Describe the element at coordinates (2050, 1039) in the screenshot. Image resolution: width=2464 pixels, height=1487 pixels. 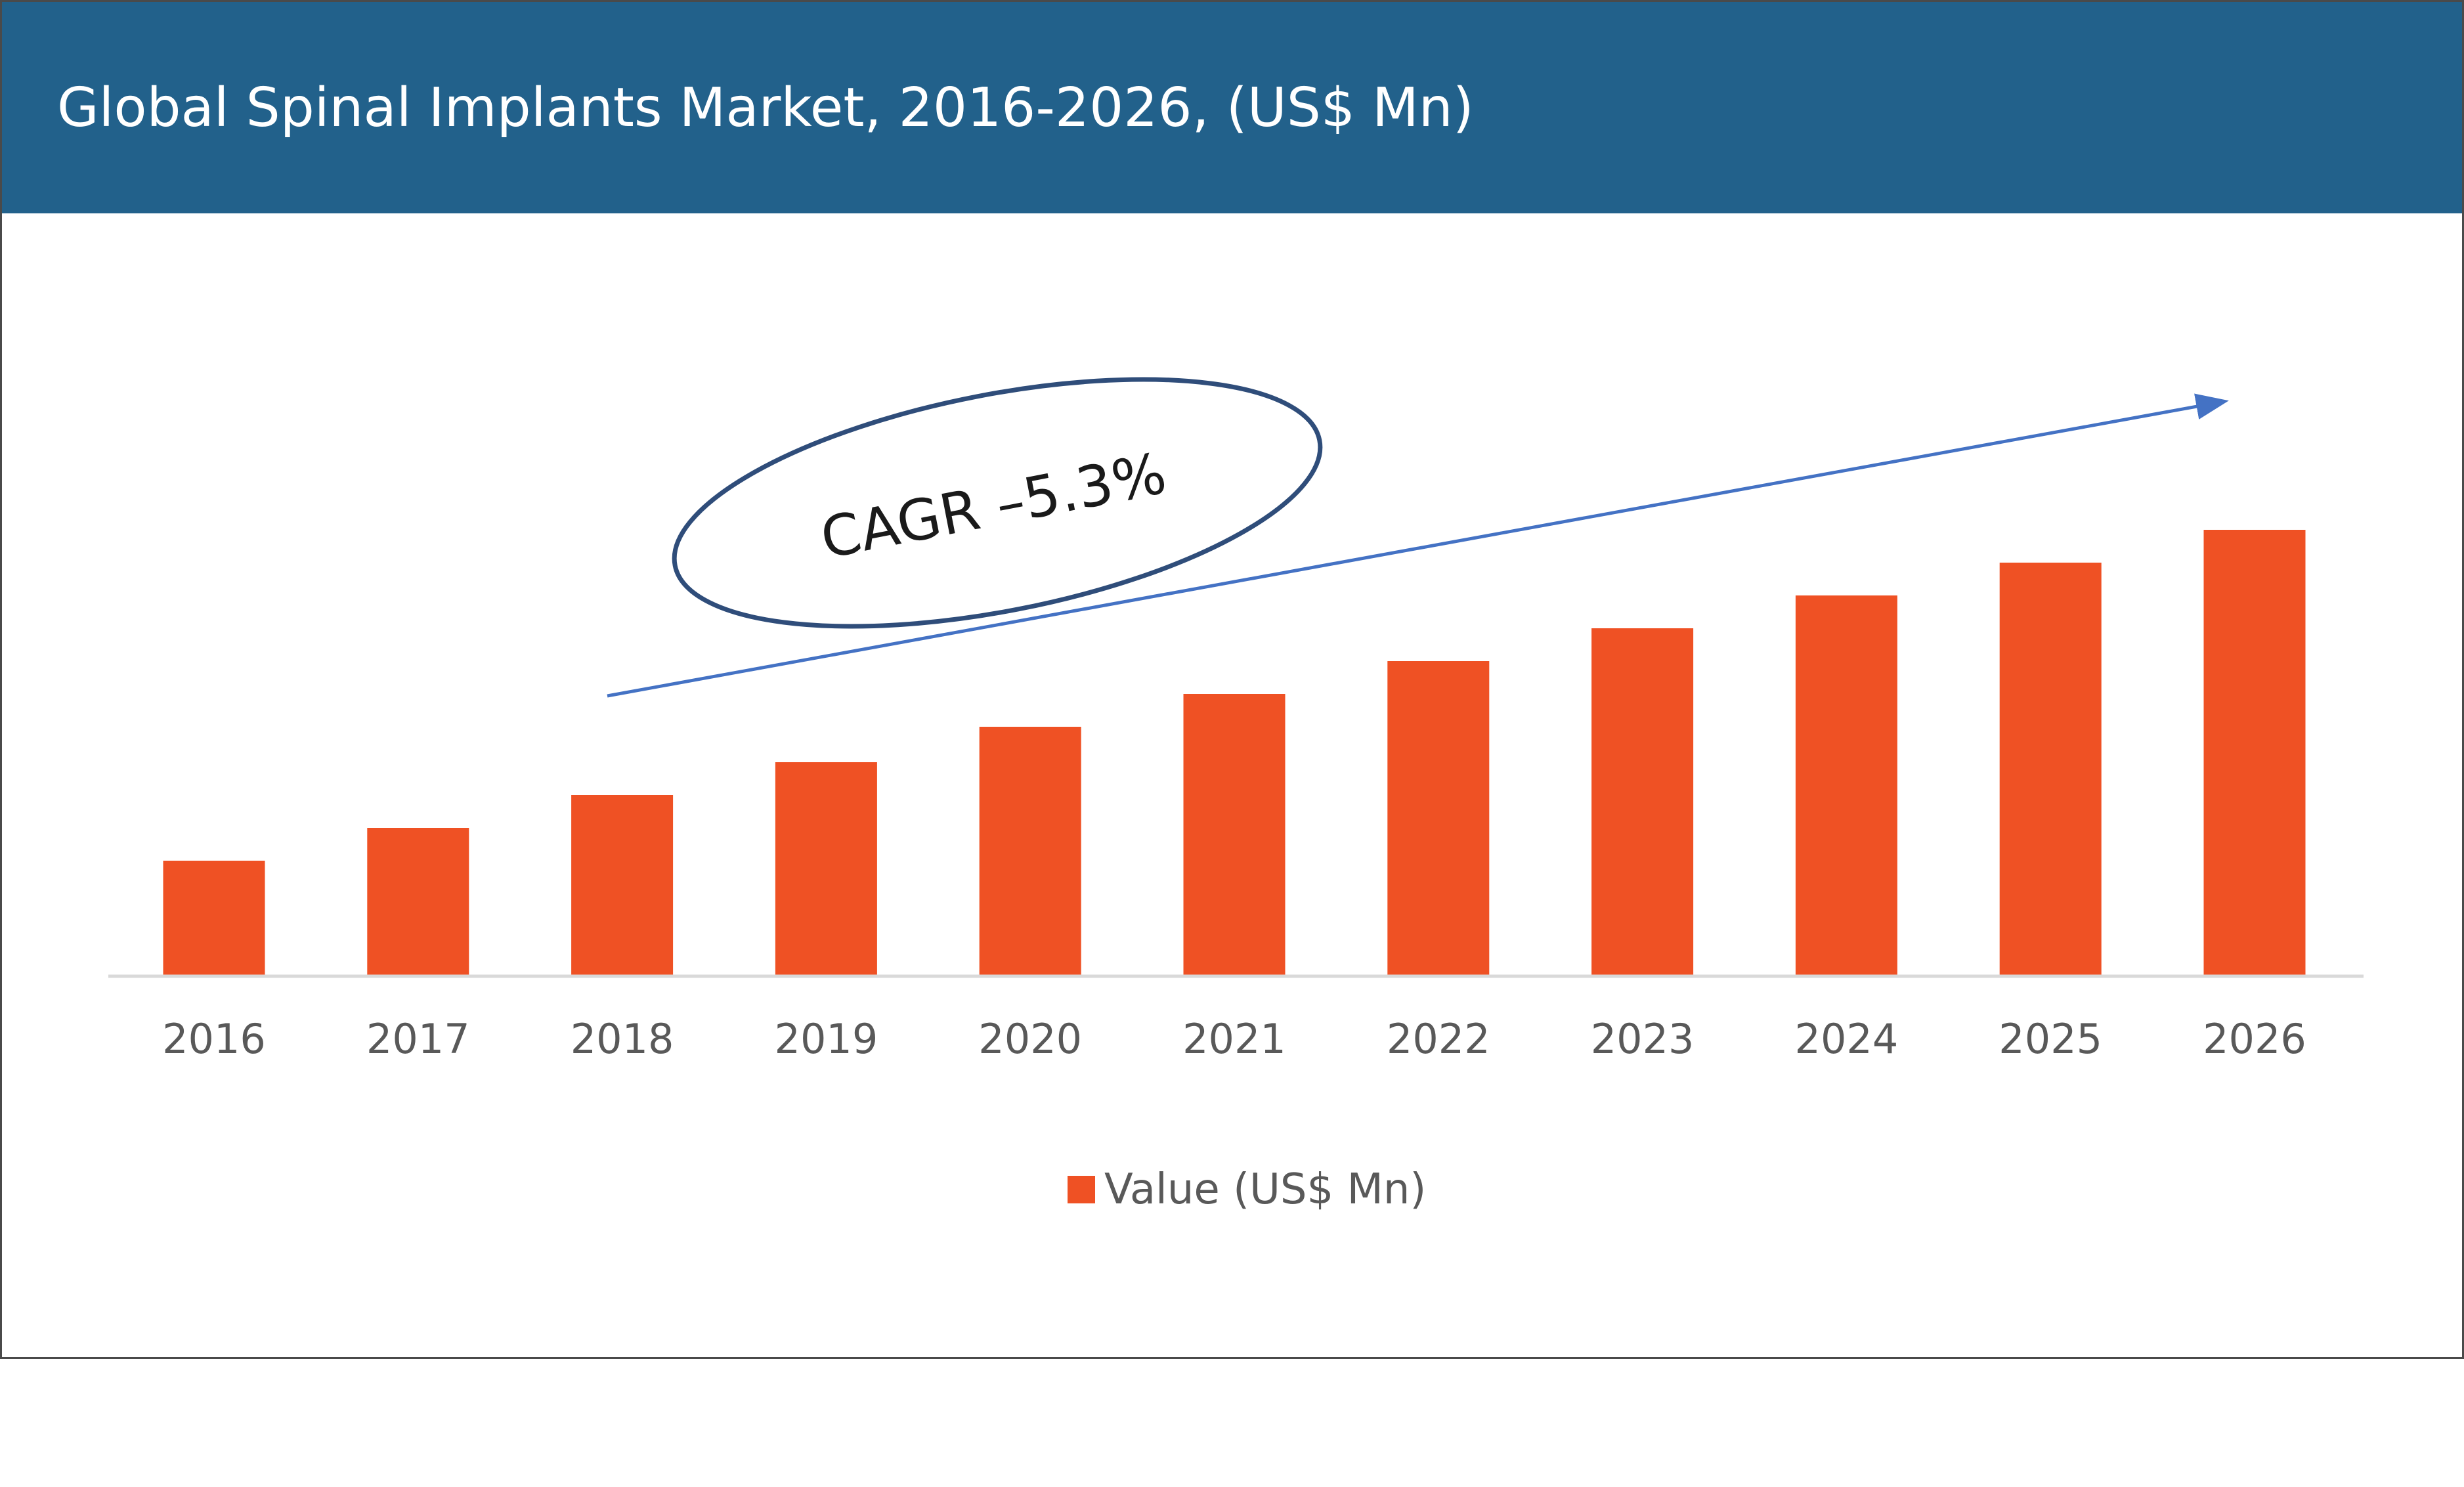
I see `x-tick-label: 2025` at that location.